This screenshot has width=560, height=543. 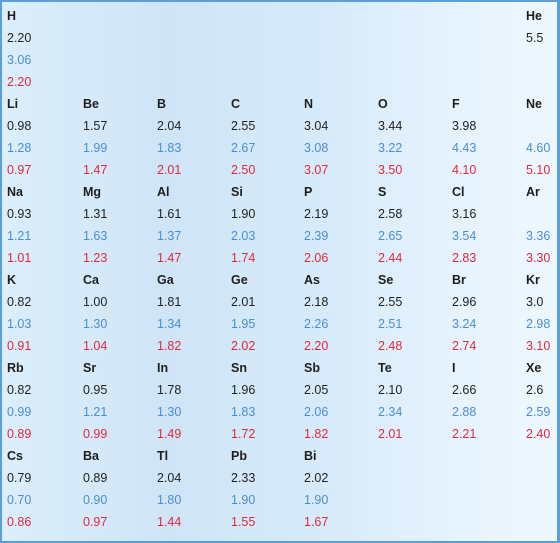 I want to click on element-symbol-pb: Pb, so click(x=239, y=456).